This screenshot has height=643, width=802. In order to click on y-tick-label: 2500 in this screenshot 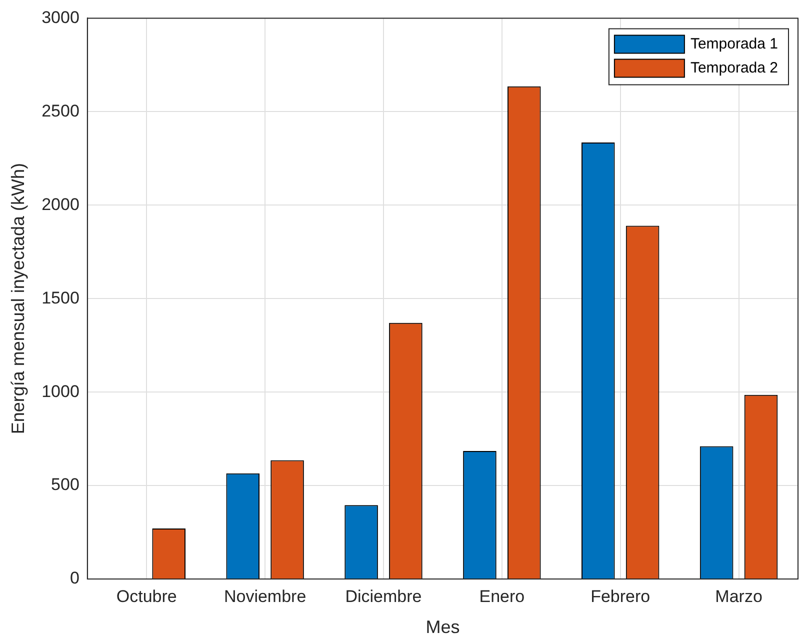, I will do `click(61, 110)`.